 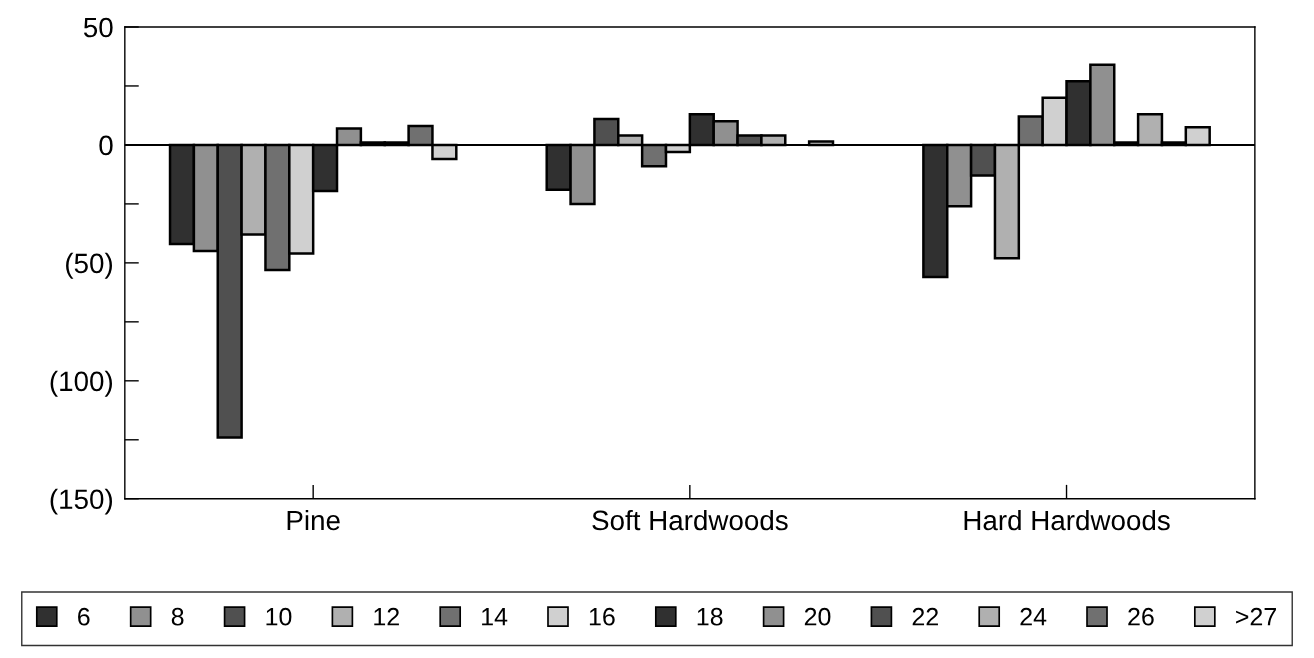 I want to click on legend-label: 22, so click(x=925, y=616).